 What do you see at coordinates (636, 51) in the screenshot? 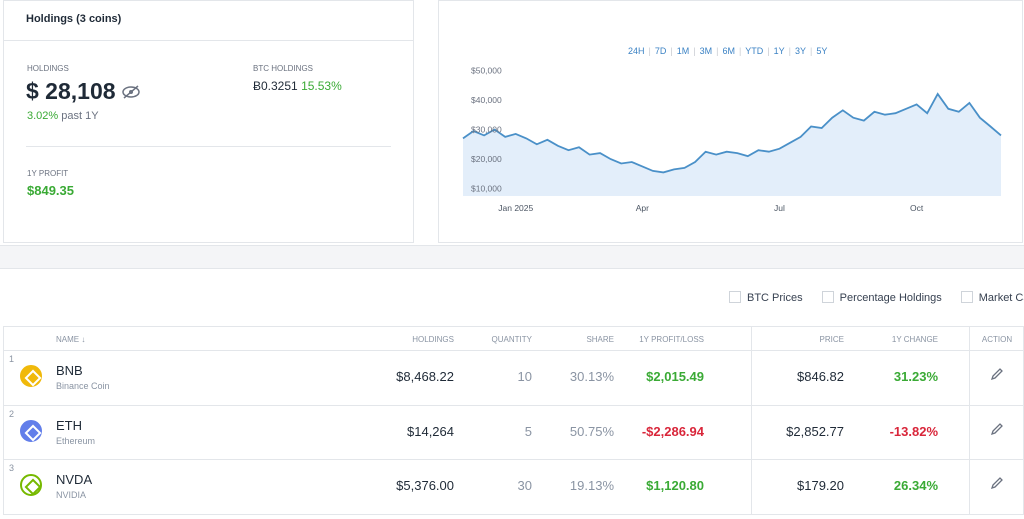
I see `range-button: 24H` at bounding box center [636, 51].